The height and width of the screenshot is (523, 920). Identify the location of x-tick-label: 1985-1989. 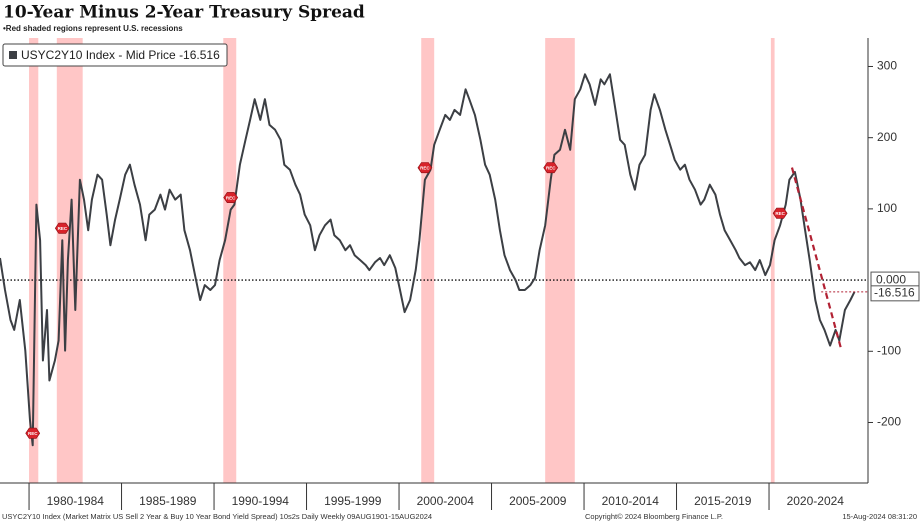
(168, 501).